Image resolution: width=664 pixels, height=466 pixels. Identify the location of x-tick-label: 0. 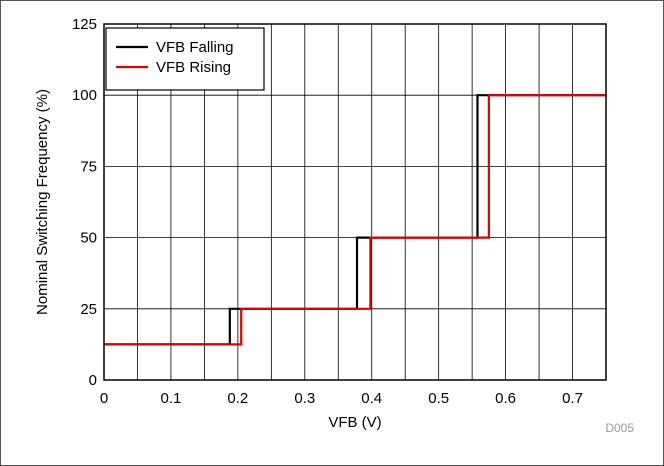
(104, 398).